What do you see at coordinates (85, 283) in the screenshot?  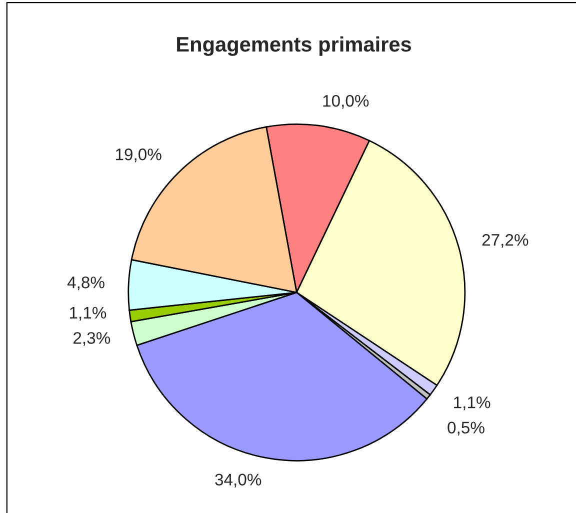 I see `data-label: 4,8%` at bounding box center [85, 283].